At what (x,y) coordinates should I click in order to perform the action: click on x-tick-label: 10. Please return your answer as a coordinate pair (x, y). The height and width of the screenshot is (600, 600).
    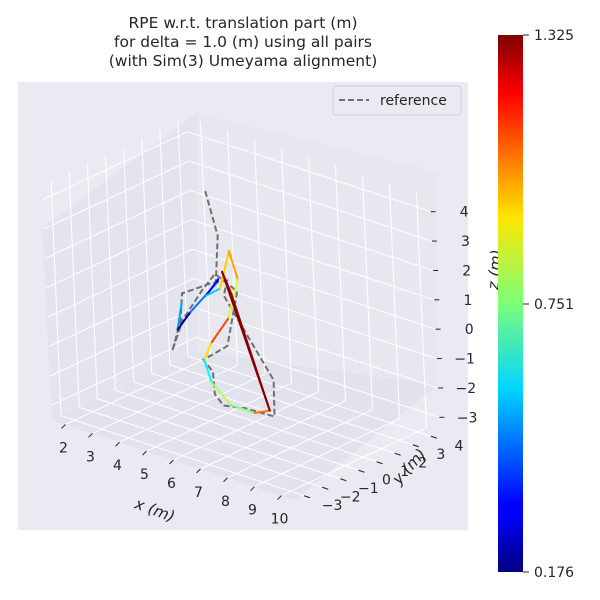
    Looking at the image, I should click on (280, 520).